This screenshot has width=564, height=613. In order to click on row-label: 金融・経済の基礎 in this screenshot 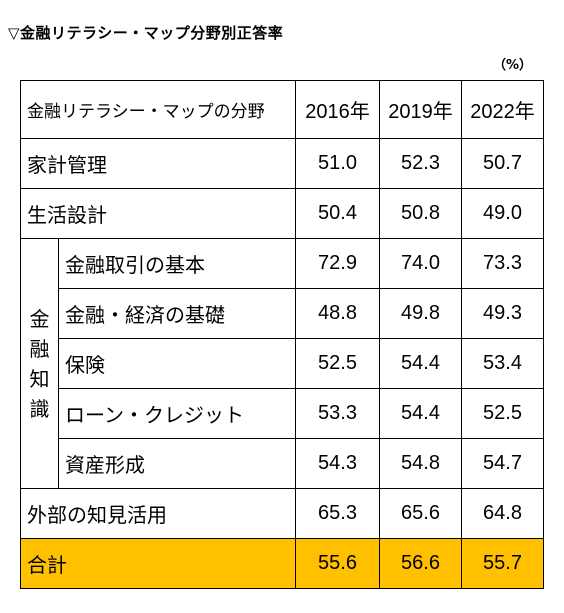, I will do `click(177, 313)`.